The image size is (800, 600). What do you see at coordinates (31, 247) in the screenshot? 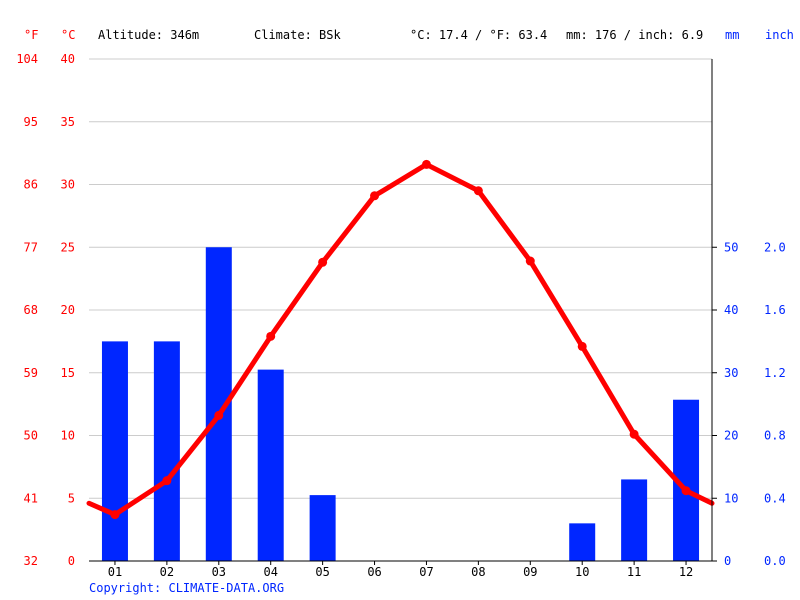
I see `y-tick-label-f: 77` at bounding box center [31, 247].